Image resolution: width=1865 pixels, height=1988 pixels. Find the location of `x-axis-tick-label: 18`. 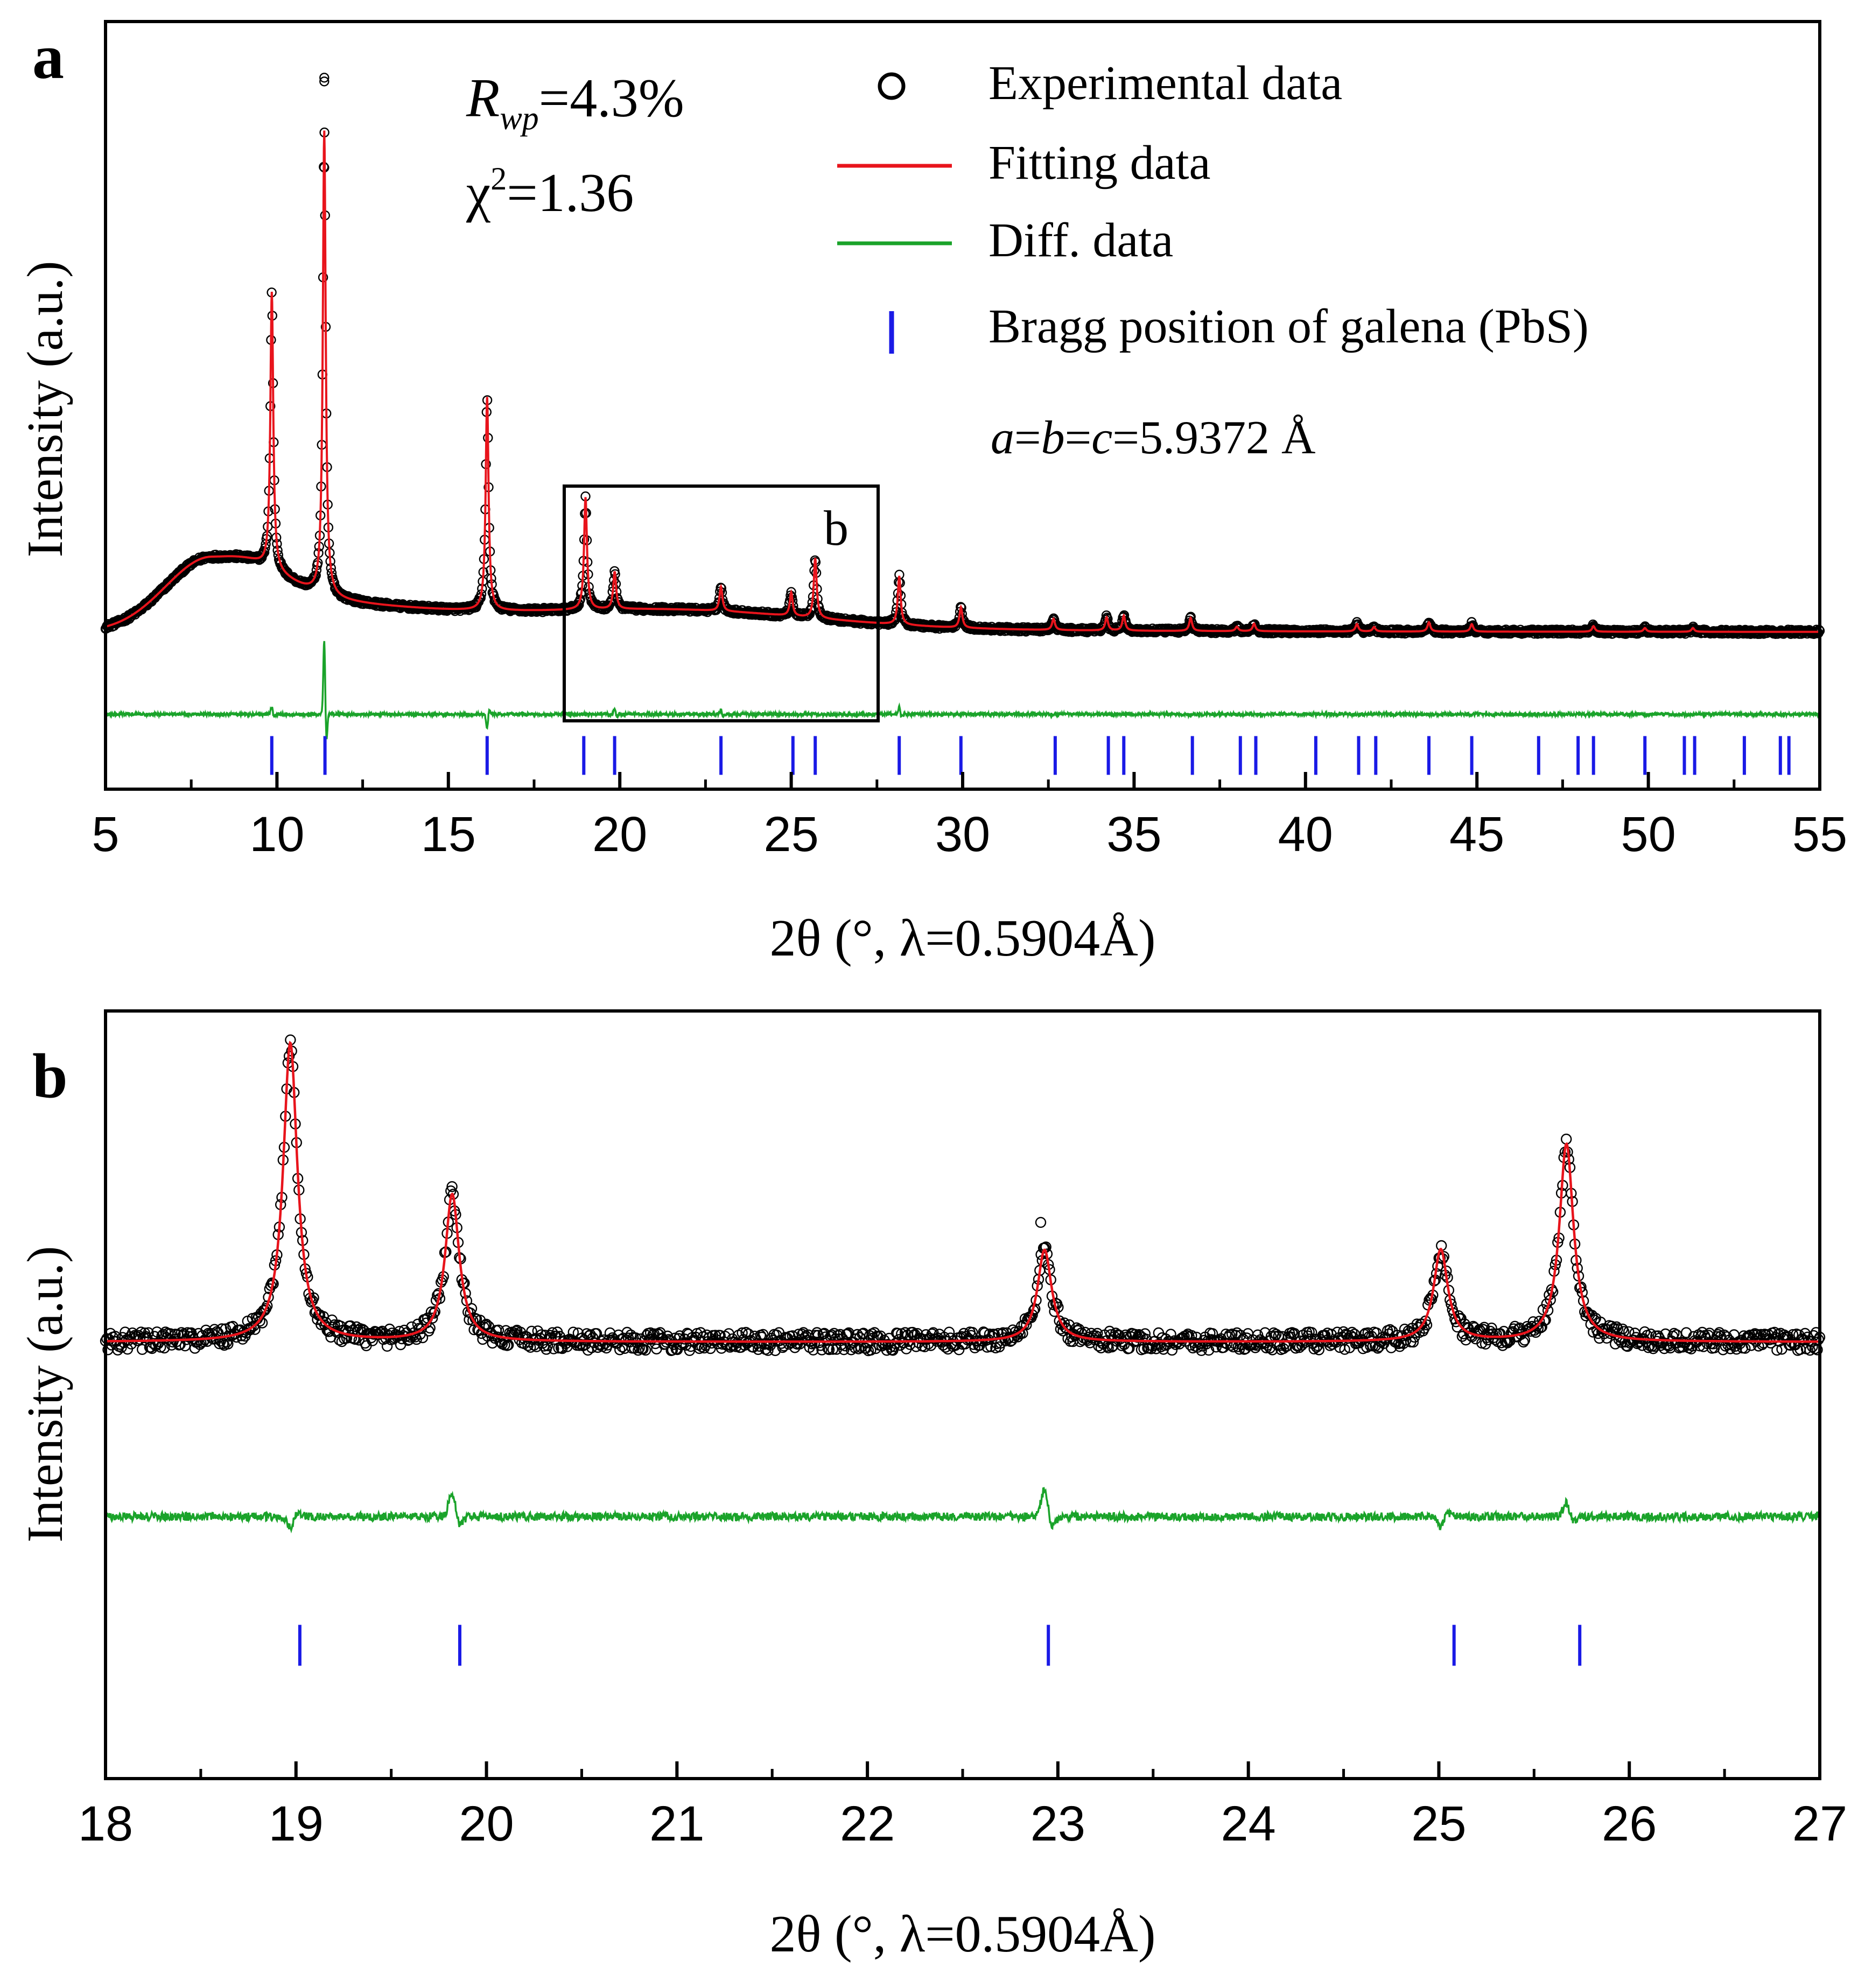

x-axis-tick-label: 18 is located at coordinates (106, 1824).